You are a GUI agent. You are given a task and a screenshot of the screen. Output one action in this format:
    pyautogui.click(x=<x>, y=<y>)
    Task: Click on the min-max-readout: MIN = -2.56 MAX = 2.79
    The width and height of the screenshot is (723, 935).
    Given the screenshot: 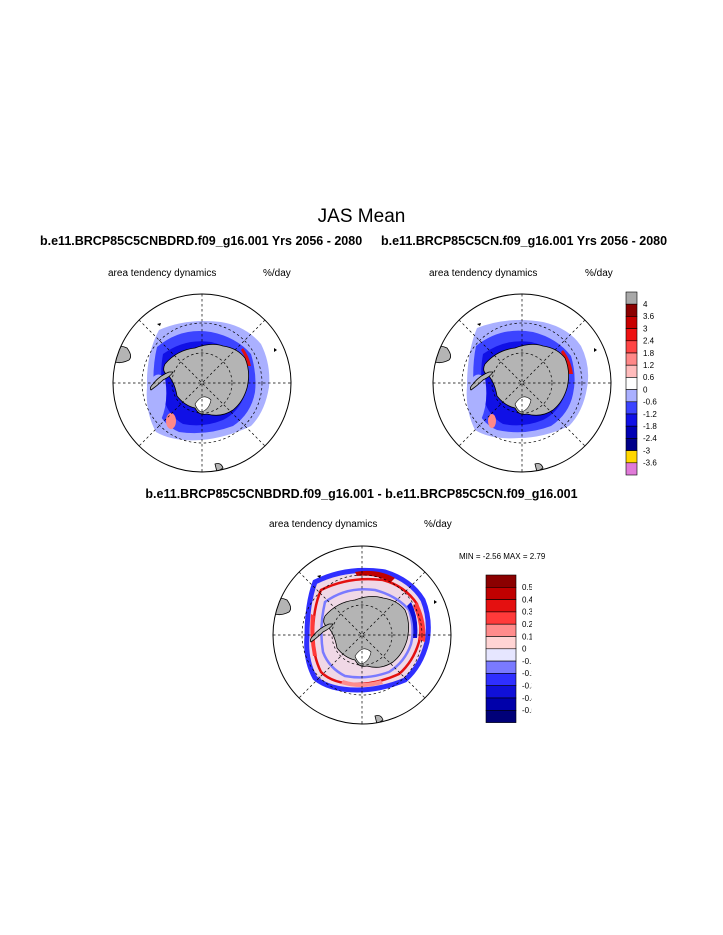 What is the action you would take?
    pyautogui.click(x=502, y=556)
    